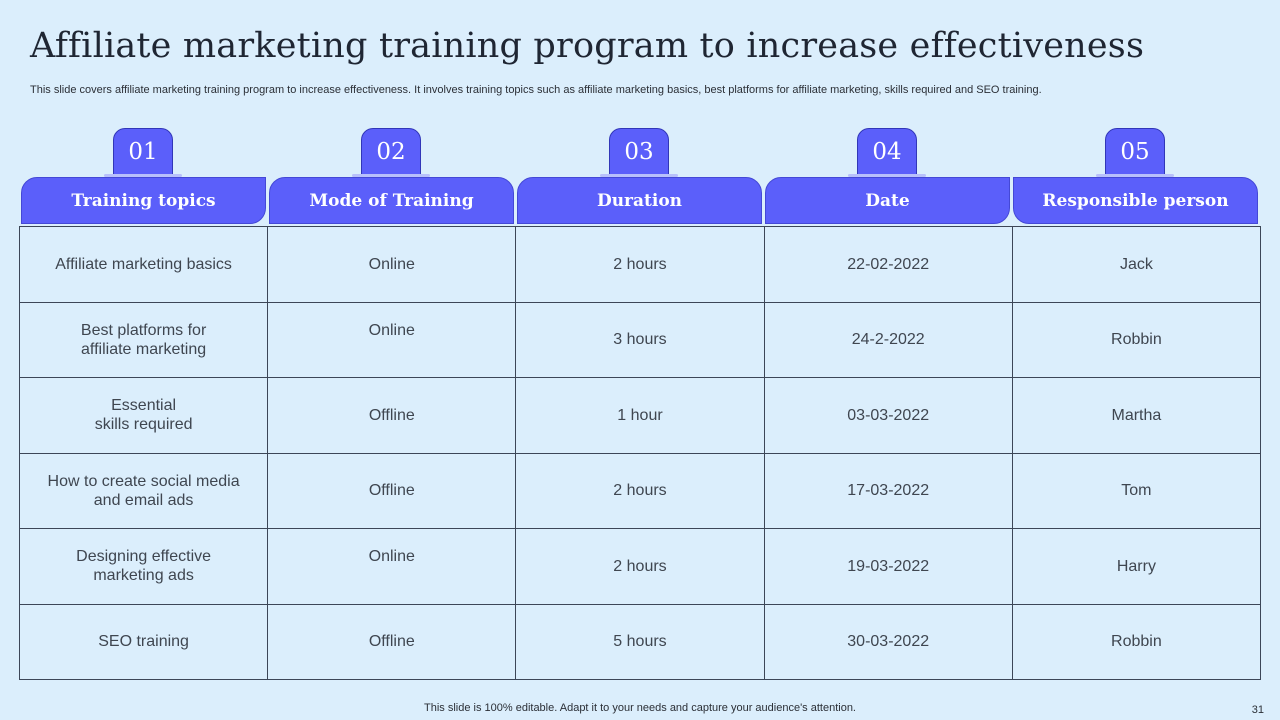  What do you see at coordinates (640, 642) in the screenshot?
I see `cell-duration: 5 hours` at bounding box center [640, 642].